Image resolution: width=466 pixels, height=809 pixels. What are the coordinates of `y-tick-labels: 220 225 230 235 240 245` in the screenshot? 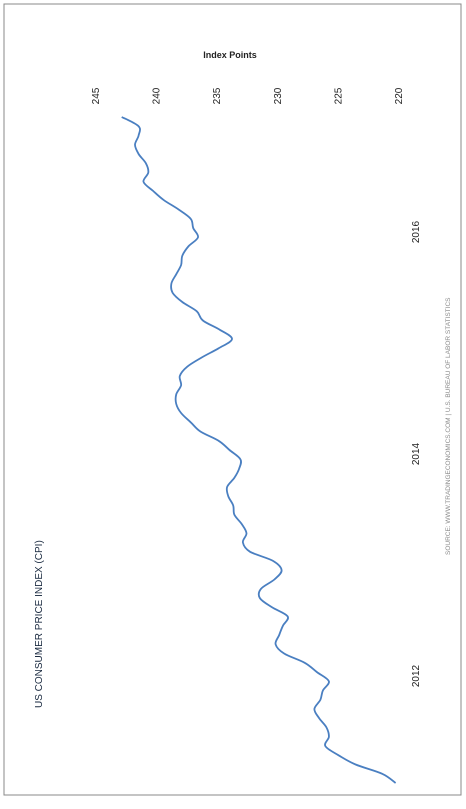 It's located at (248, 95).